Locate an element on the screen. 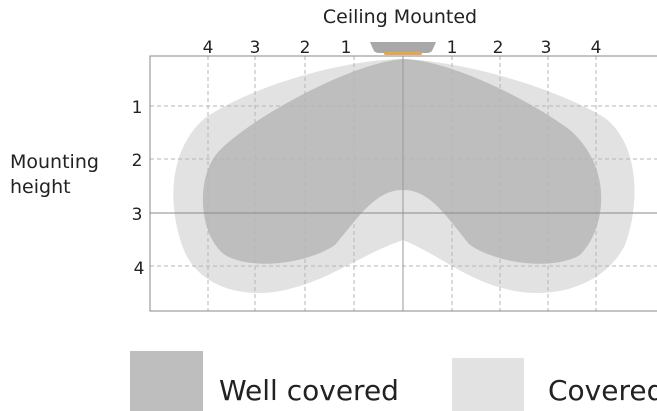 This screenshot has height=411, width=657. top-axis-labels: 4 3 2 1 1 2 3 4 is located at coordinates (402, 48).